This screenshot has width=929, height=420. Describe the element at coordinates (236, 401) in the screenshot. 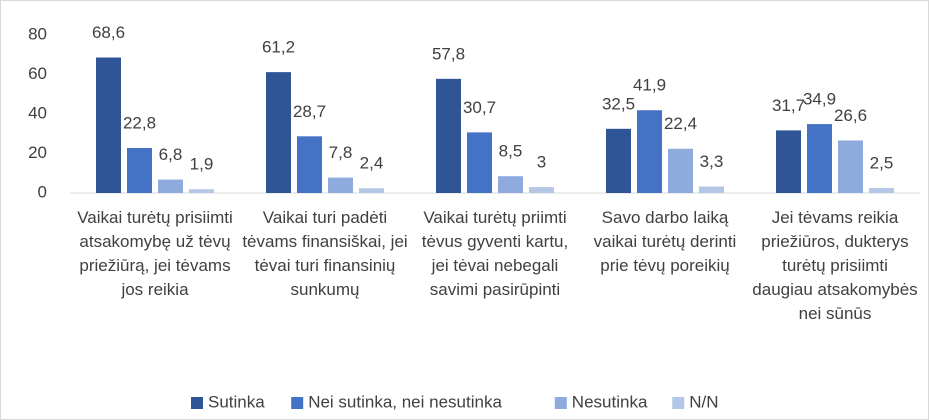

I see `legend-label: Sutinka` at that location.